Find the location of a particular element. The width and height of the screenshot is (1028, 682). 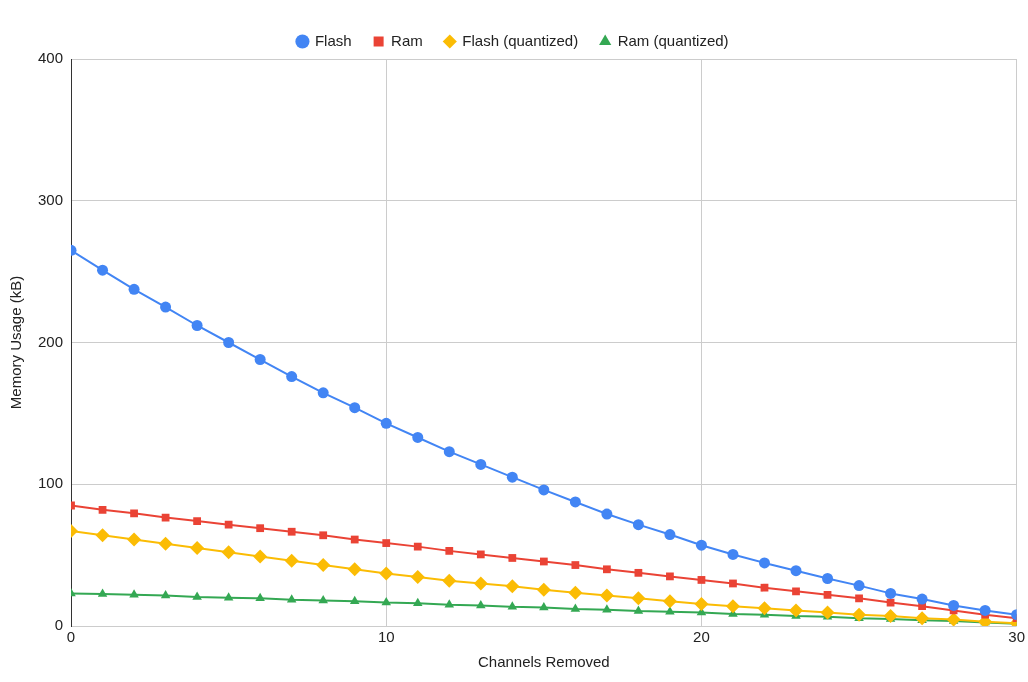

y-tick-label: 0 is located at coordinates (59, 625).